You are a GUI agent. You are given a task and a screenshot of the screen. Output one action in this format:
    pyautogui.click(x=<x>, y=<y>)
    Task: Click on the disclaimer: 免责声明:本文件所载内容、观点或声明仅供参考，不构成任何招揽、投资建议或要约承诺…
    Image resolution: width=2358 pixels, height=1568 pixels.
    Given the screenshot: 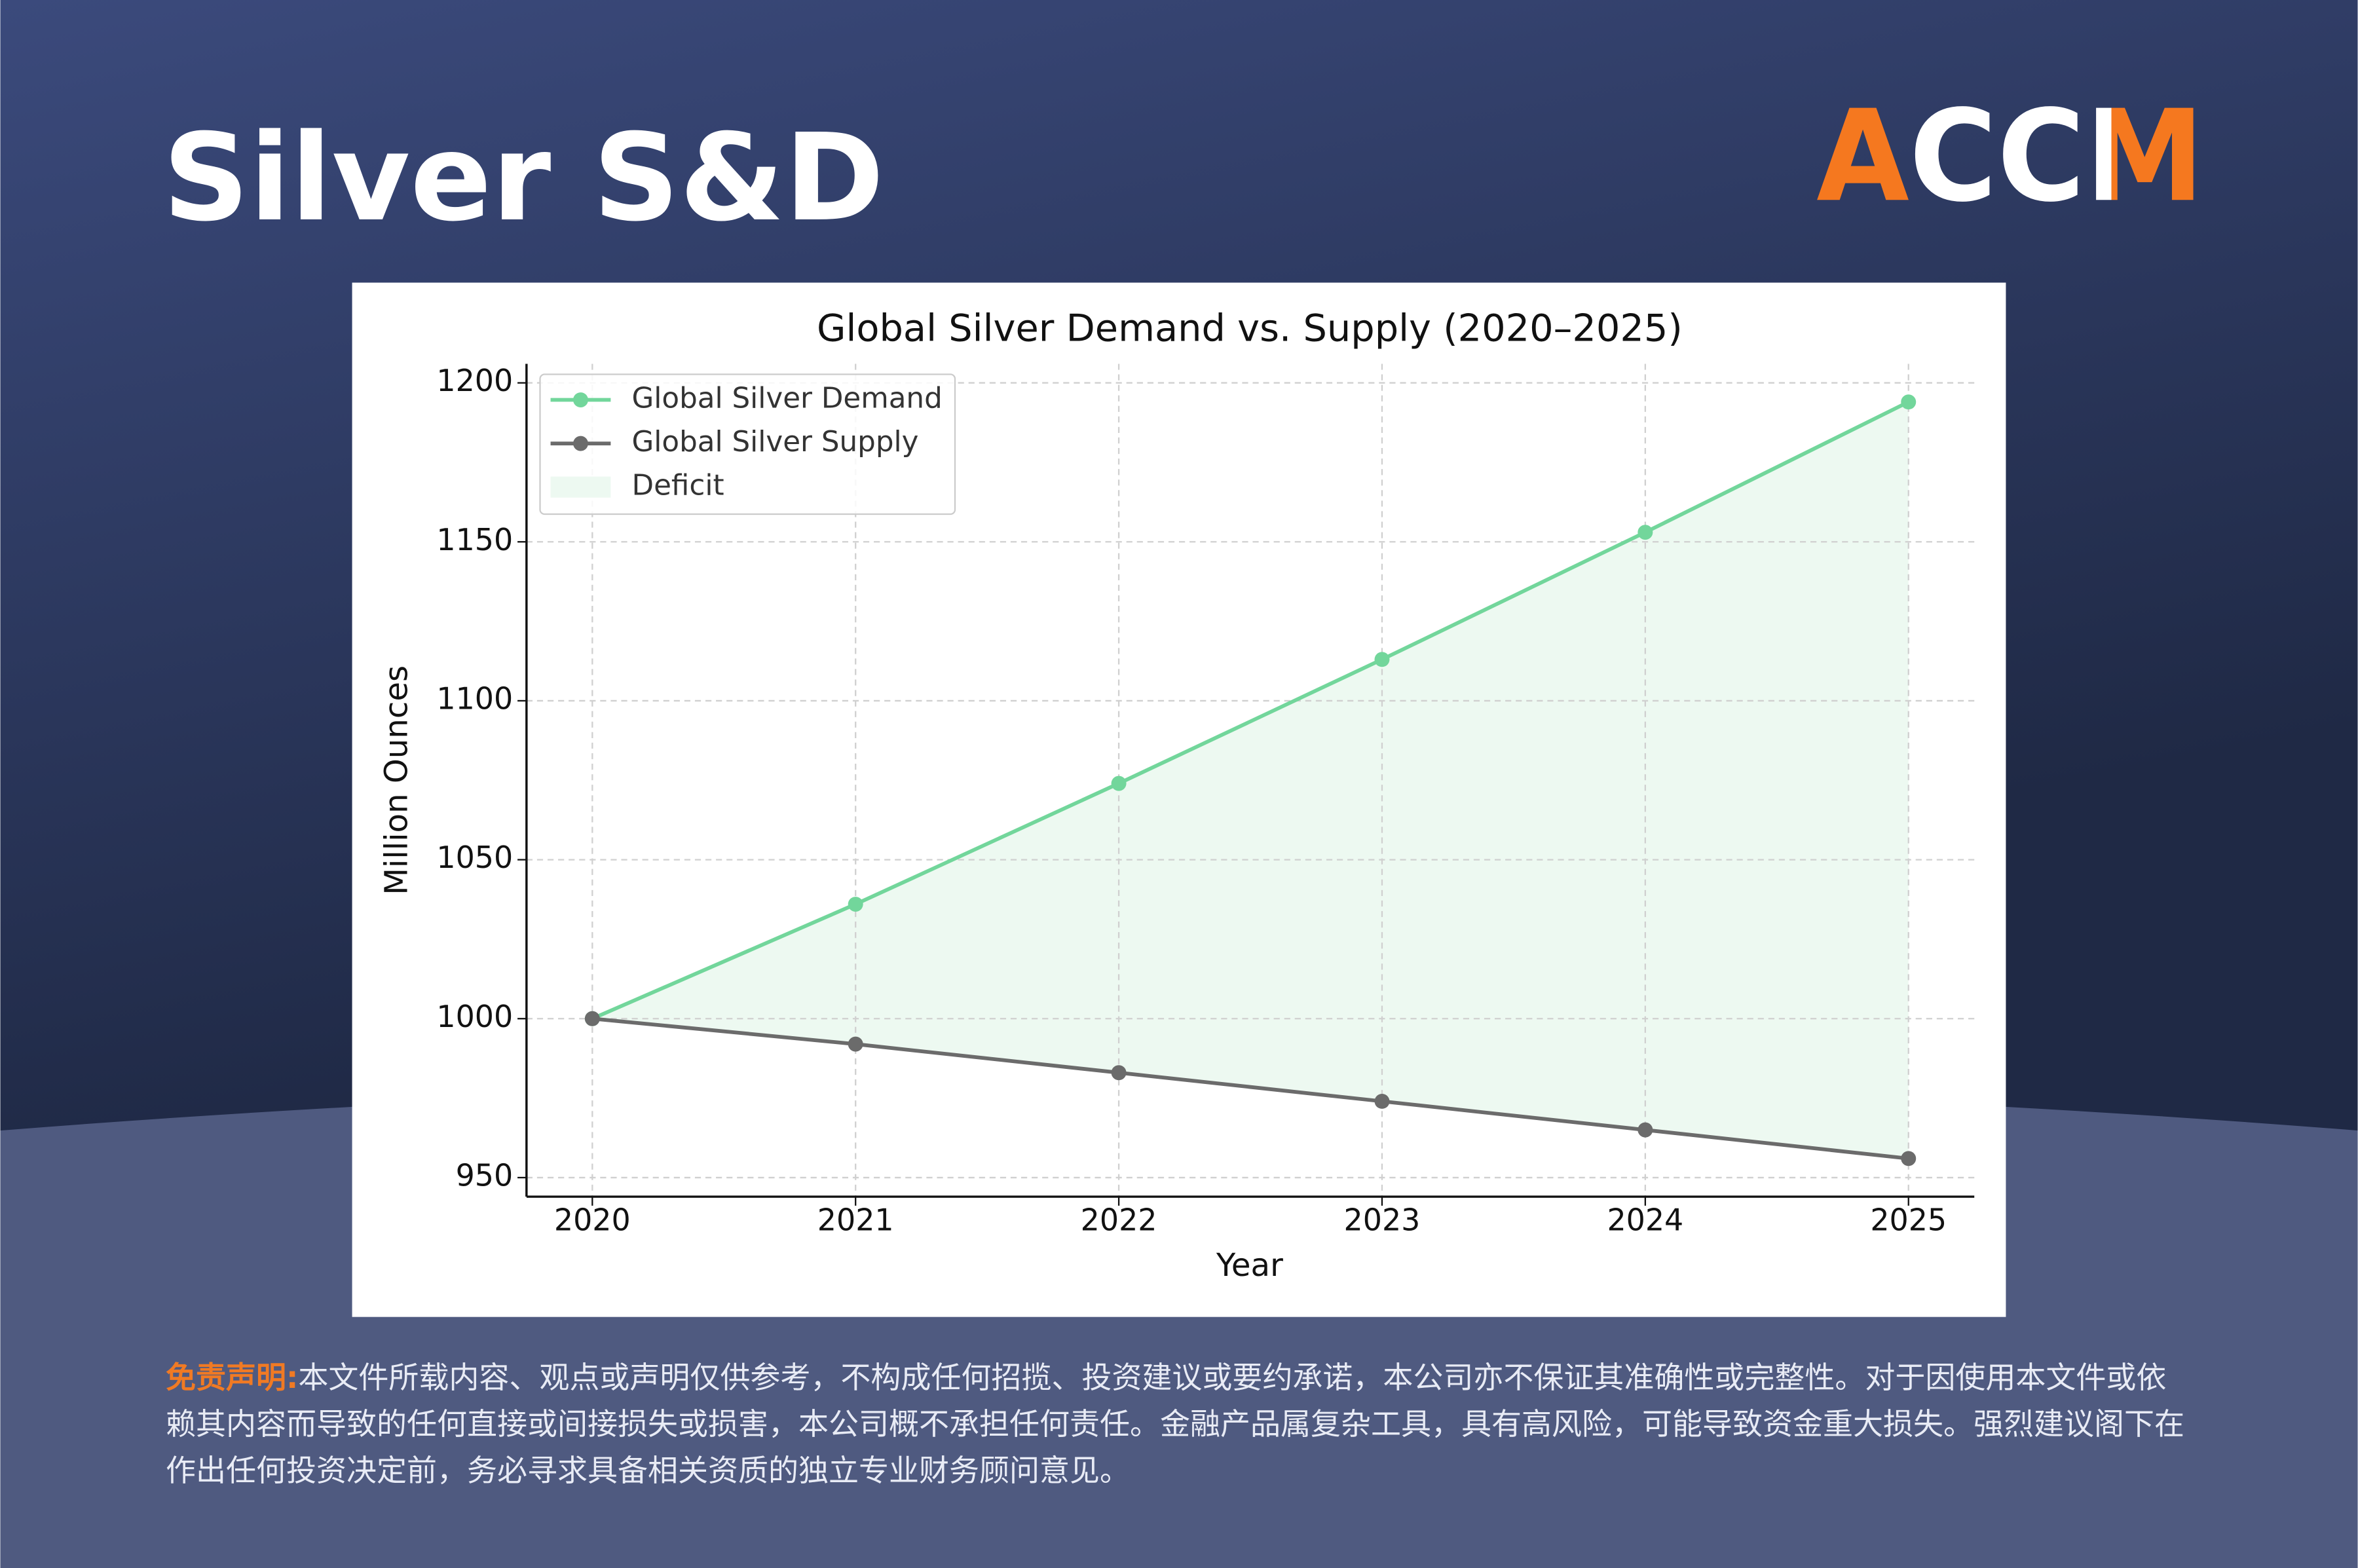 What is the action you would take?
    pyautogui.click(x=1181, y=1424)
    